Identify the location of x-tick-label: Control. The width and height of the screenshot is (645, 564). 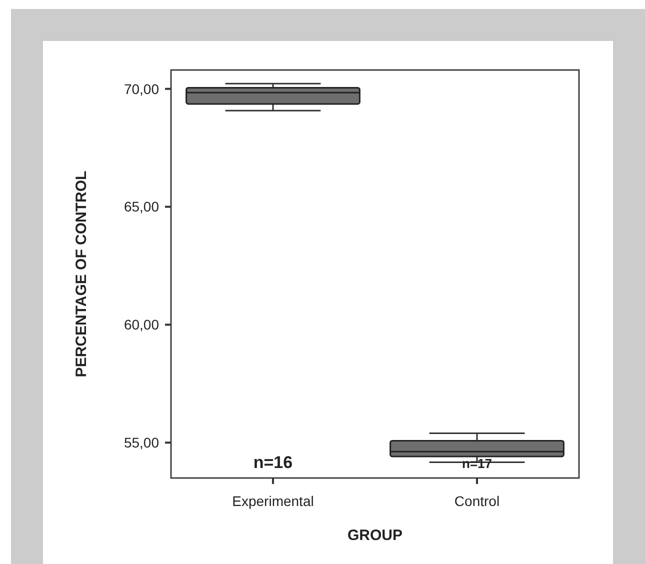
(477, 501).